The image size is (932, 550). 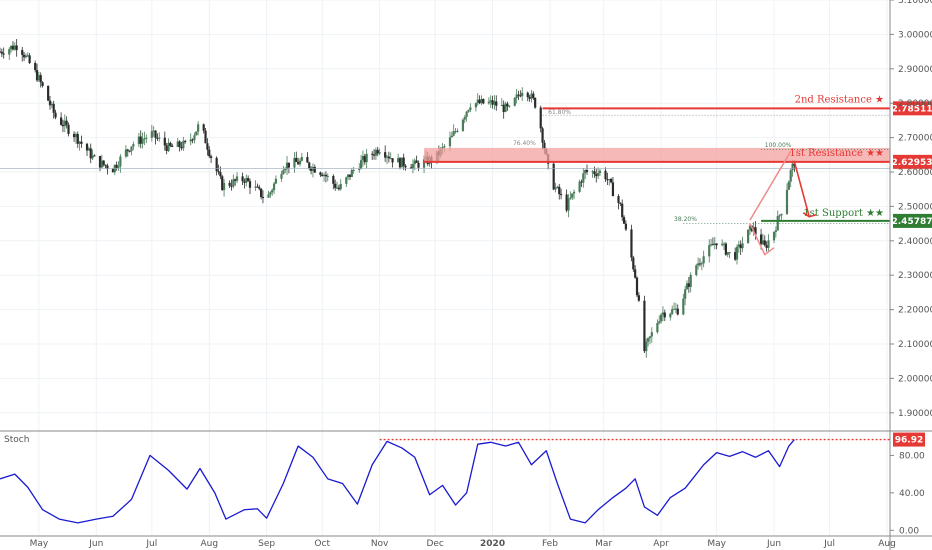 I want to click on x-tick-label: Nov, so click(x=380, y=544).